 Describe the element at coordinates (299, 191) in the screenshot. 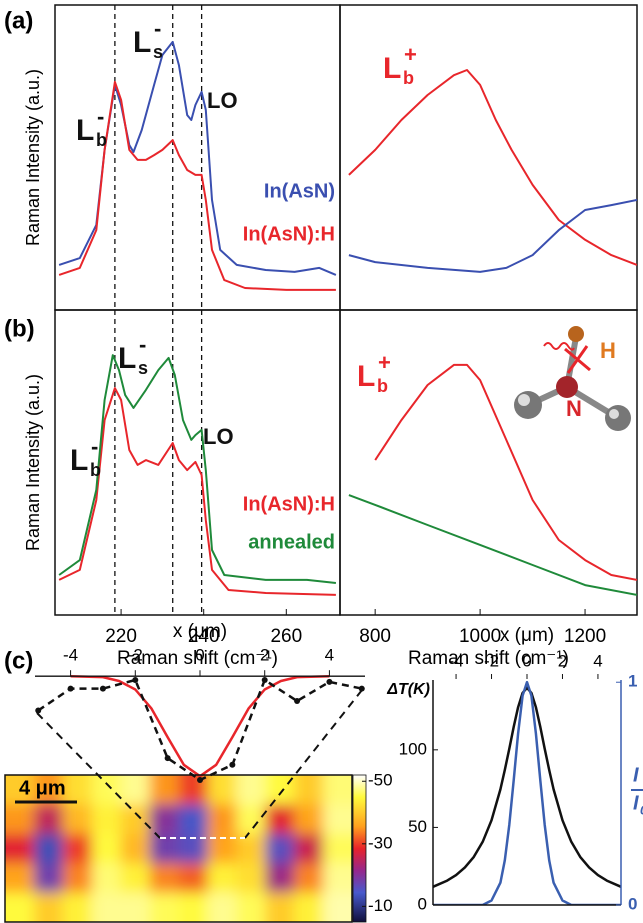

I see `legend-entry: In(AsN)` at that location.